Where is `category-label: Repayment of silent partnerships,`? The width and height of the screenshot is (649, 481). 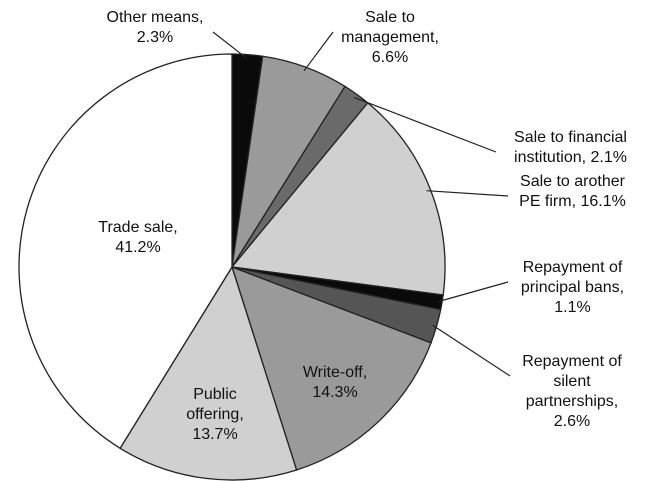 category-label: Repayment of silent partnerships, is located at coordinates (572, 381).